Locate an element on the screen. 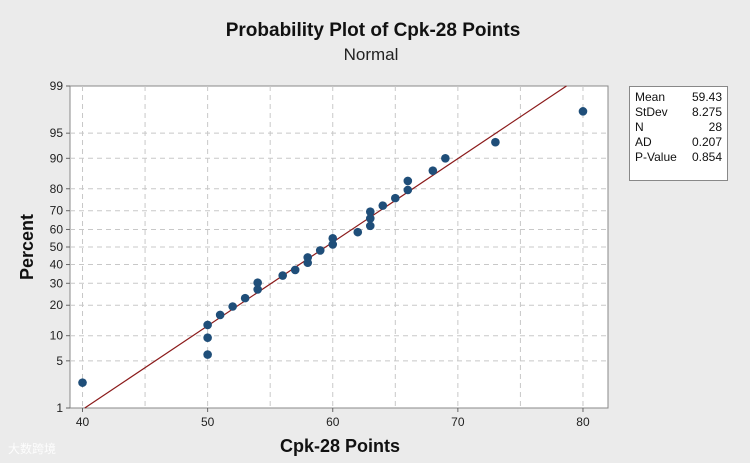 The image size is (750, 463). stats-row-n: N 28 is located at coordinates (678, 127).